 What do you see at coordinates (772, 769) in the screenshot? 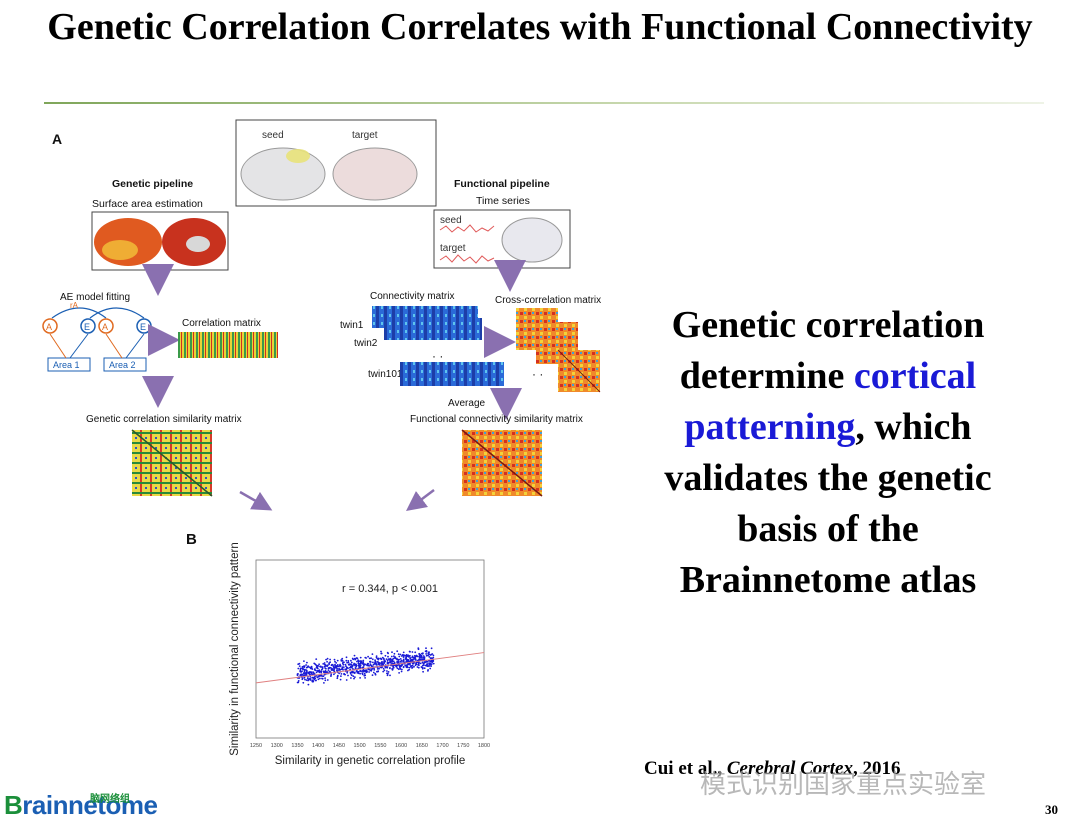
I see `citation: Cui et al., Cerebral Cortex, 2016` at bounding box center [772, 769].